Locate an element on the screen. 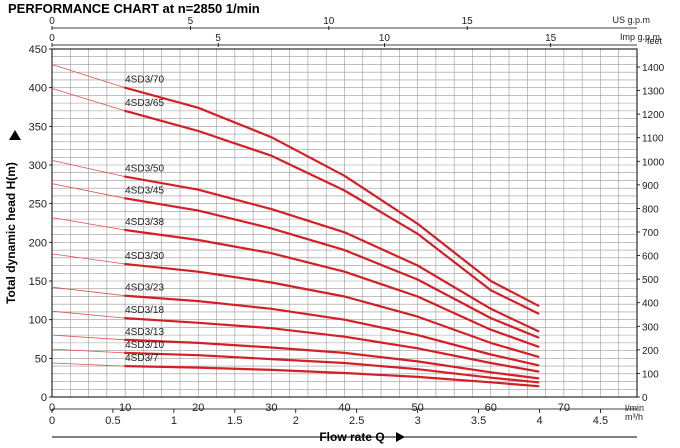  x-usgpm-unit: US g.p.m is located at coordinates (631, 20).